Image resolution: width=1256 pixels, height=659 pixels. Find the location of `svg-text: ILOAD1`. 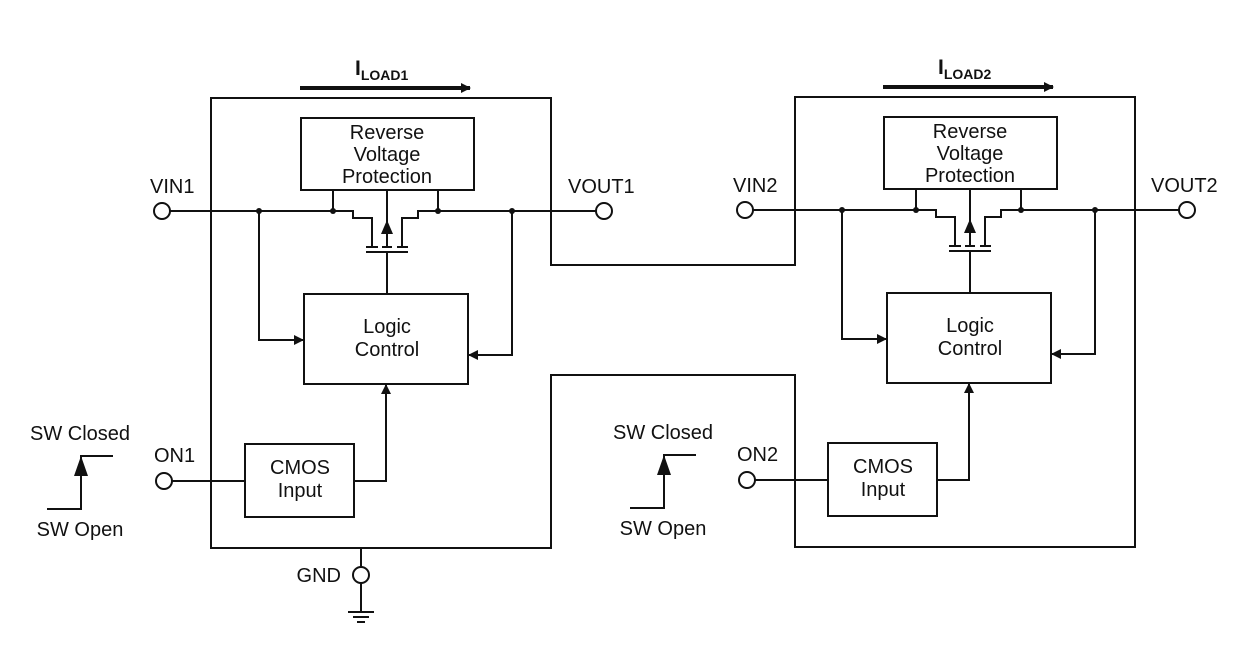

svg-text: ILOAD1 is located at coordinates (382, 70).